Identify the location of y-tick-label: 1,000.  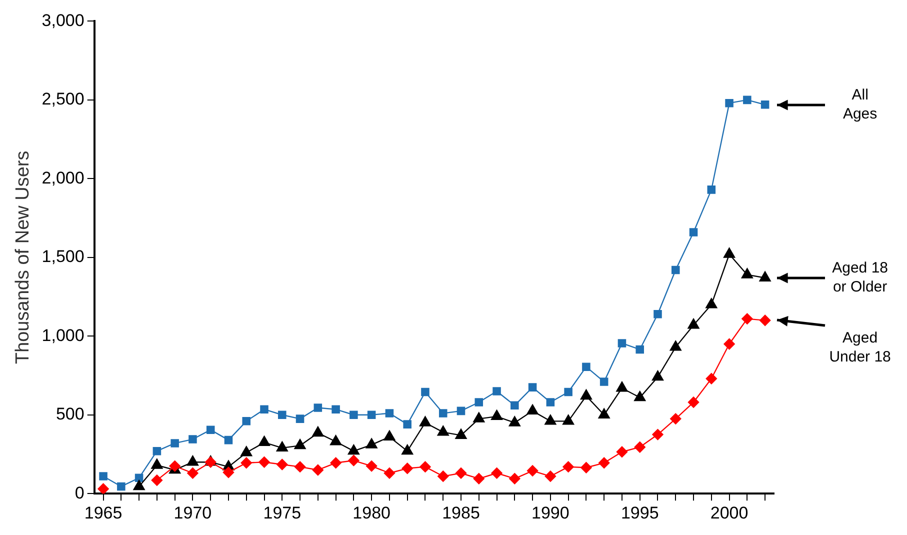
(63, 335).